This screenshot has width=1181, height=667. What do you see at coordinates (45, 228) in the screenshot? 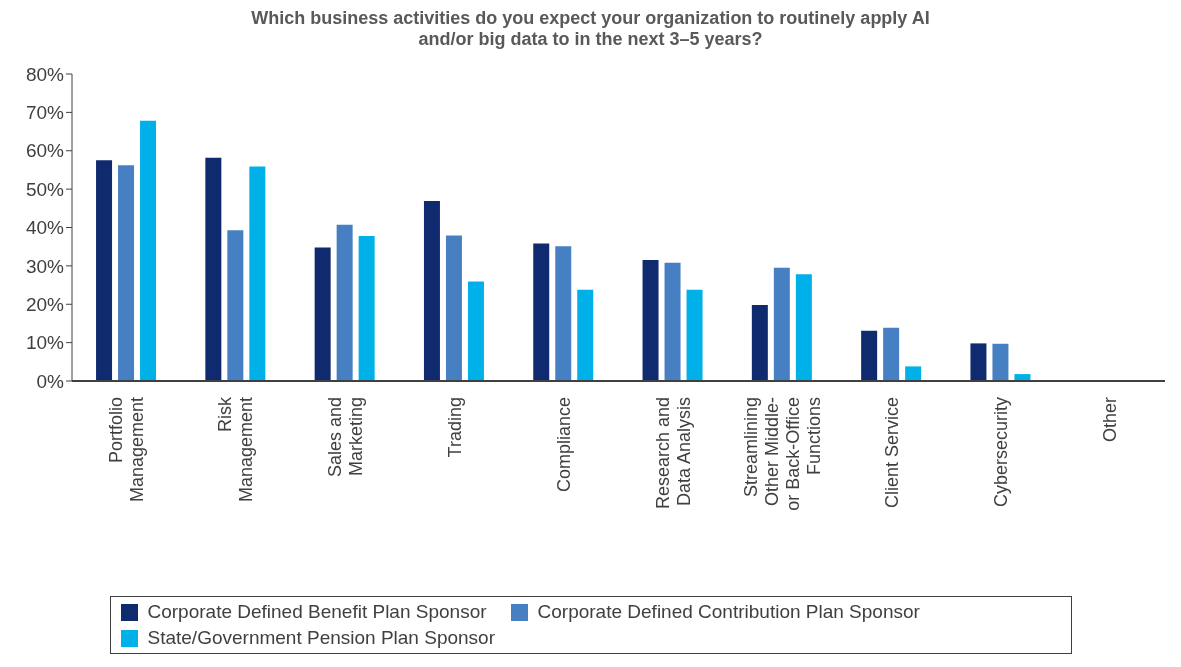
I see `y-tick-label: 40%` at bounding box center [45, 228].